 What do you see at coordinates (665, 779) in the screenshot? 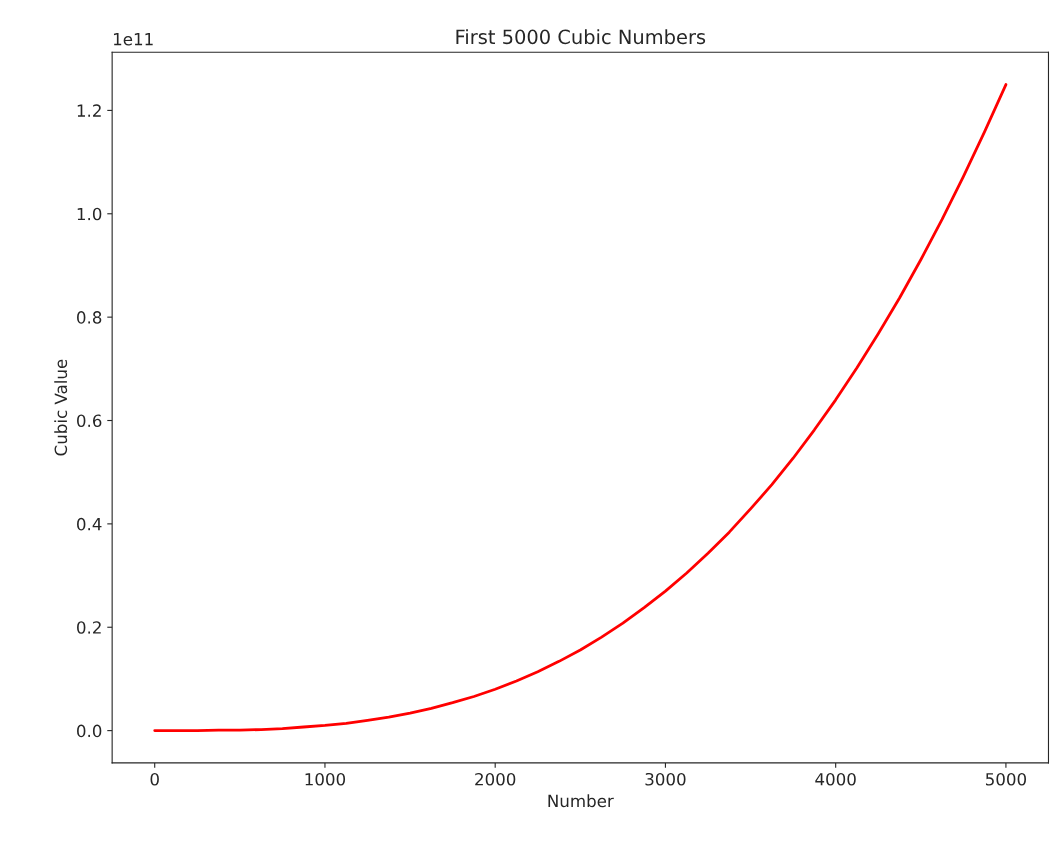
I see `x-tick-label: 3000` at bounding box center [665, 779].